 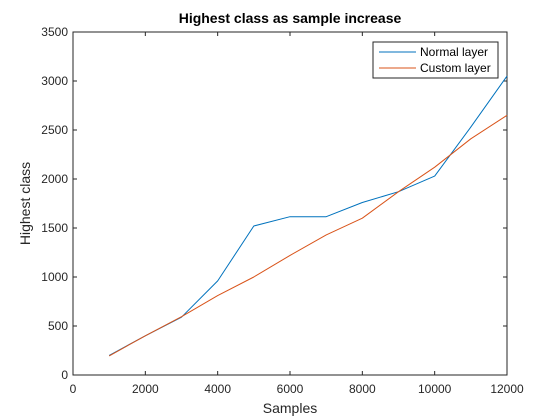 I want to click on x-tick-label: 8000, so click(x=362, y=389).